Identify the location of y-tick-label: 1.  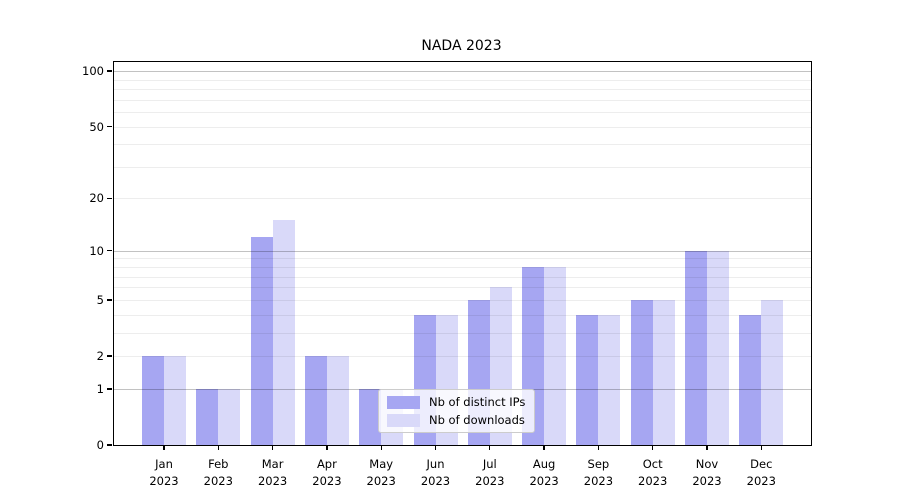
(100, 388).